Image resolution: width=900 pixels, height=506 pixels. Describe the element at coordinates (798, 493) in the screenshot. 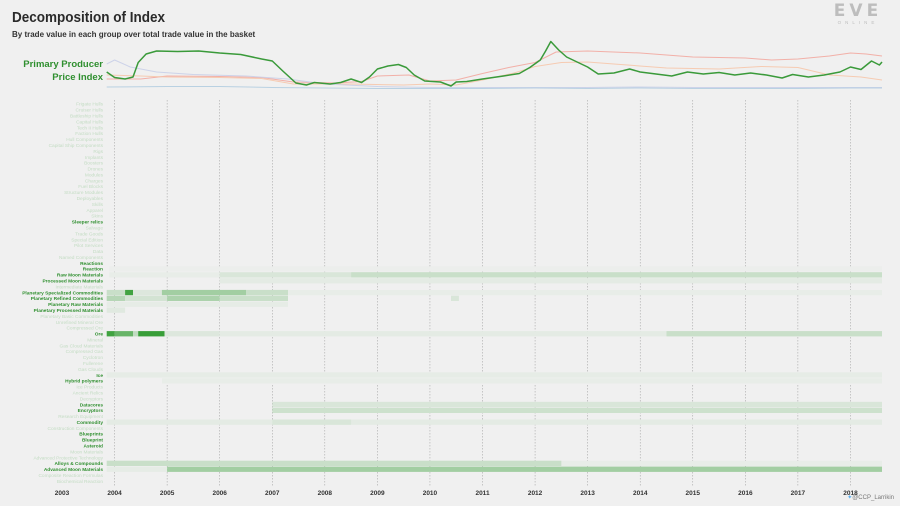

I see `x-tick-label: 2017` at that location.